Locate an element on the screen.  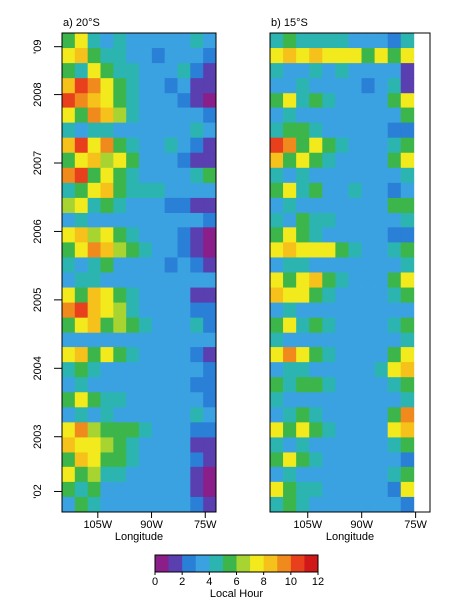
colorbar-swatch is located at coordinates (270, 563).